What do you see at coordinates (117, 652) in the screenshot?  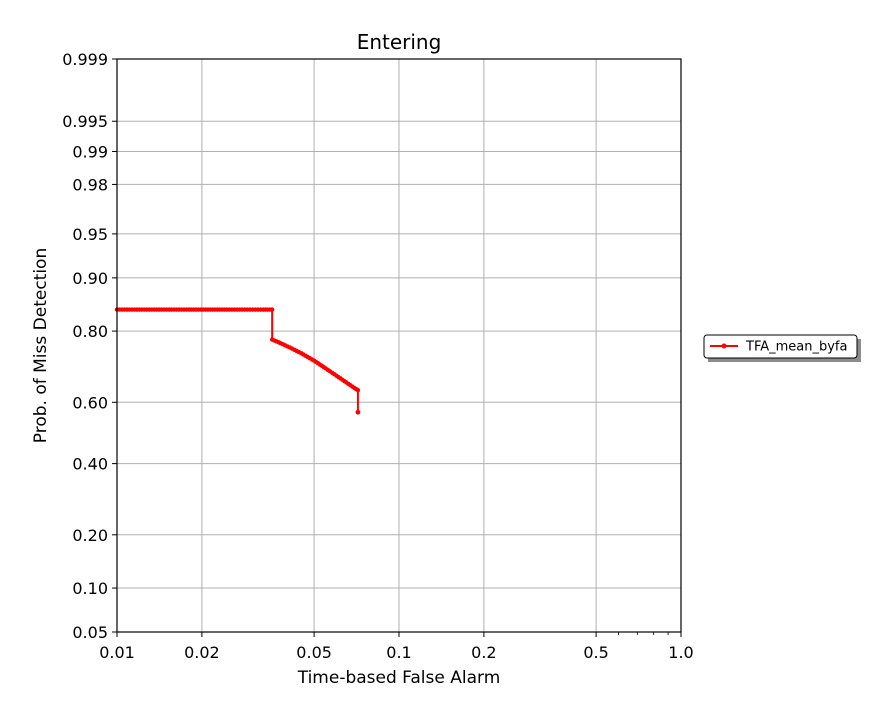 I see `x-tick-label: 0.01` at bounding box center [117, 652].